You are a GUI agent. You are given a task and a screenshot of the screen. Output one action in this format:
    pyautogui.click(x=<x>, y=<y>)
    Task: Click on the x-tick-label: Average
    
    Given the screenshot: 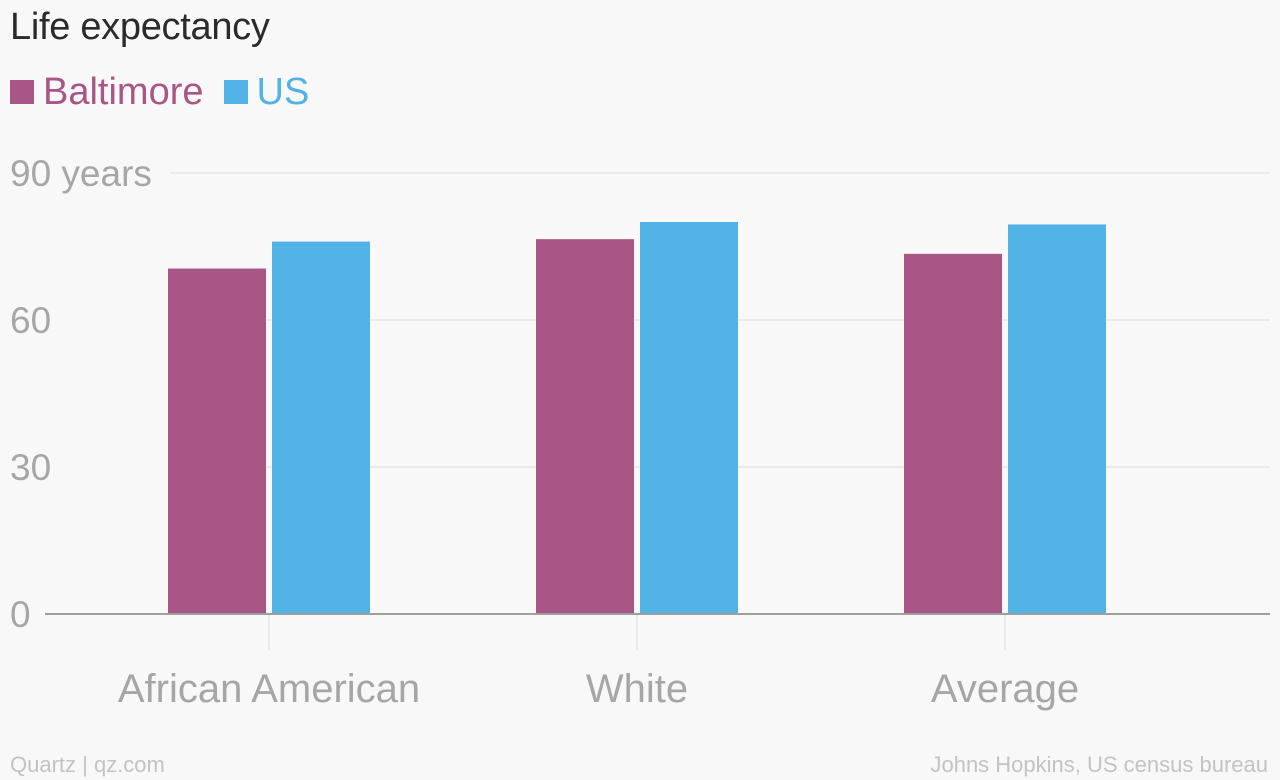 What is the action you would take?
    pyautogui.click(x=1005, y=689)
    